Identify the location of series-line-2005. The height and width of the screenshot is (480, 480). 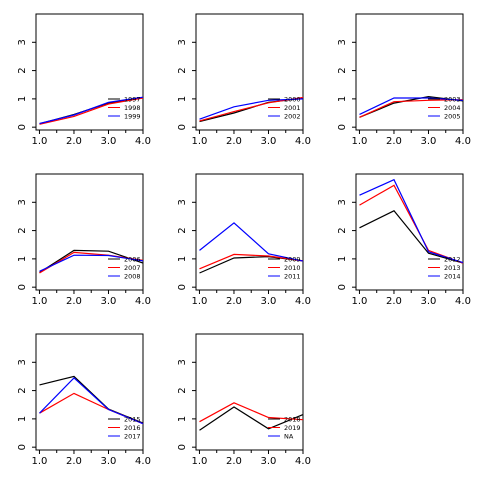
(411, 106).